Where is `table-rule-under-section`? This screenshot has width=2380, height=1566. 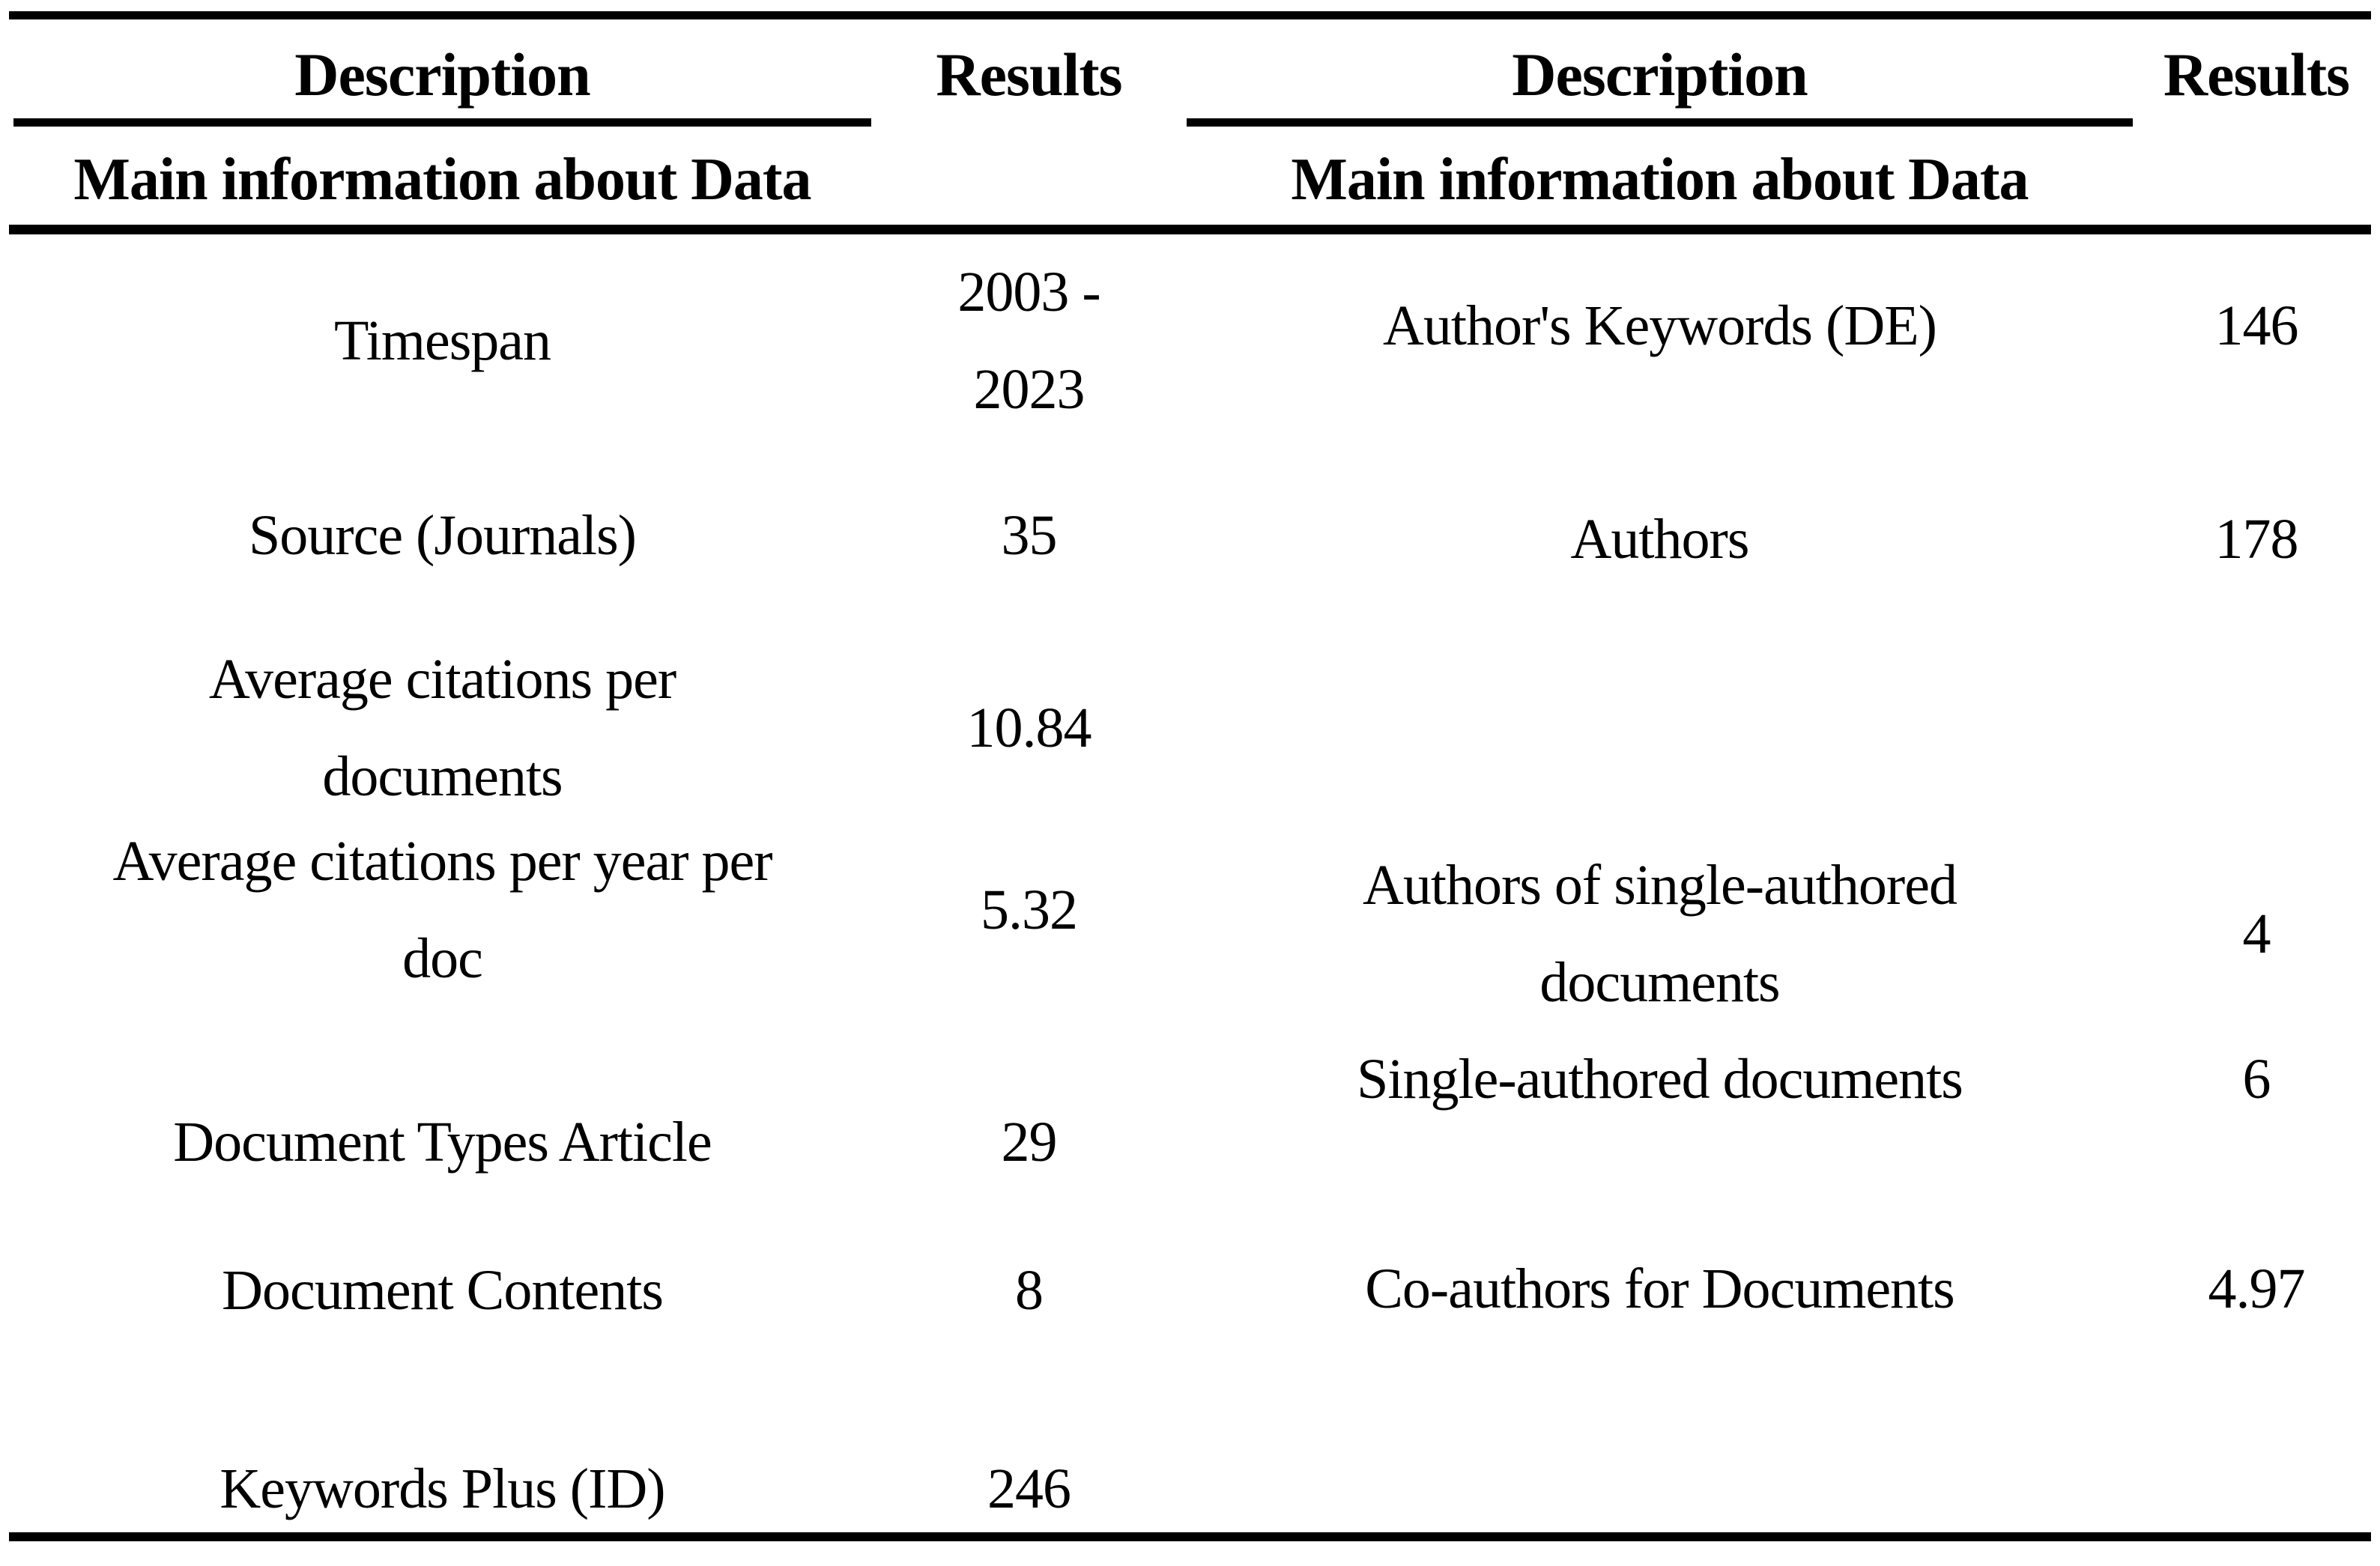 table-rule-under-section is located at coordinates (1190, 229).